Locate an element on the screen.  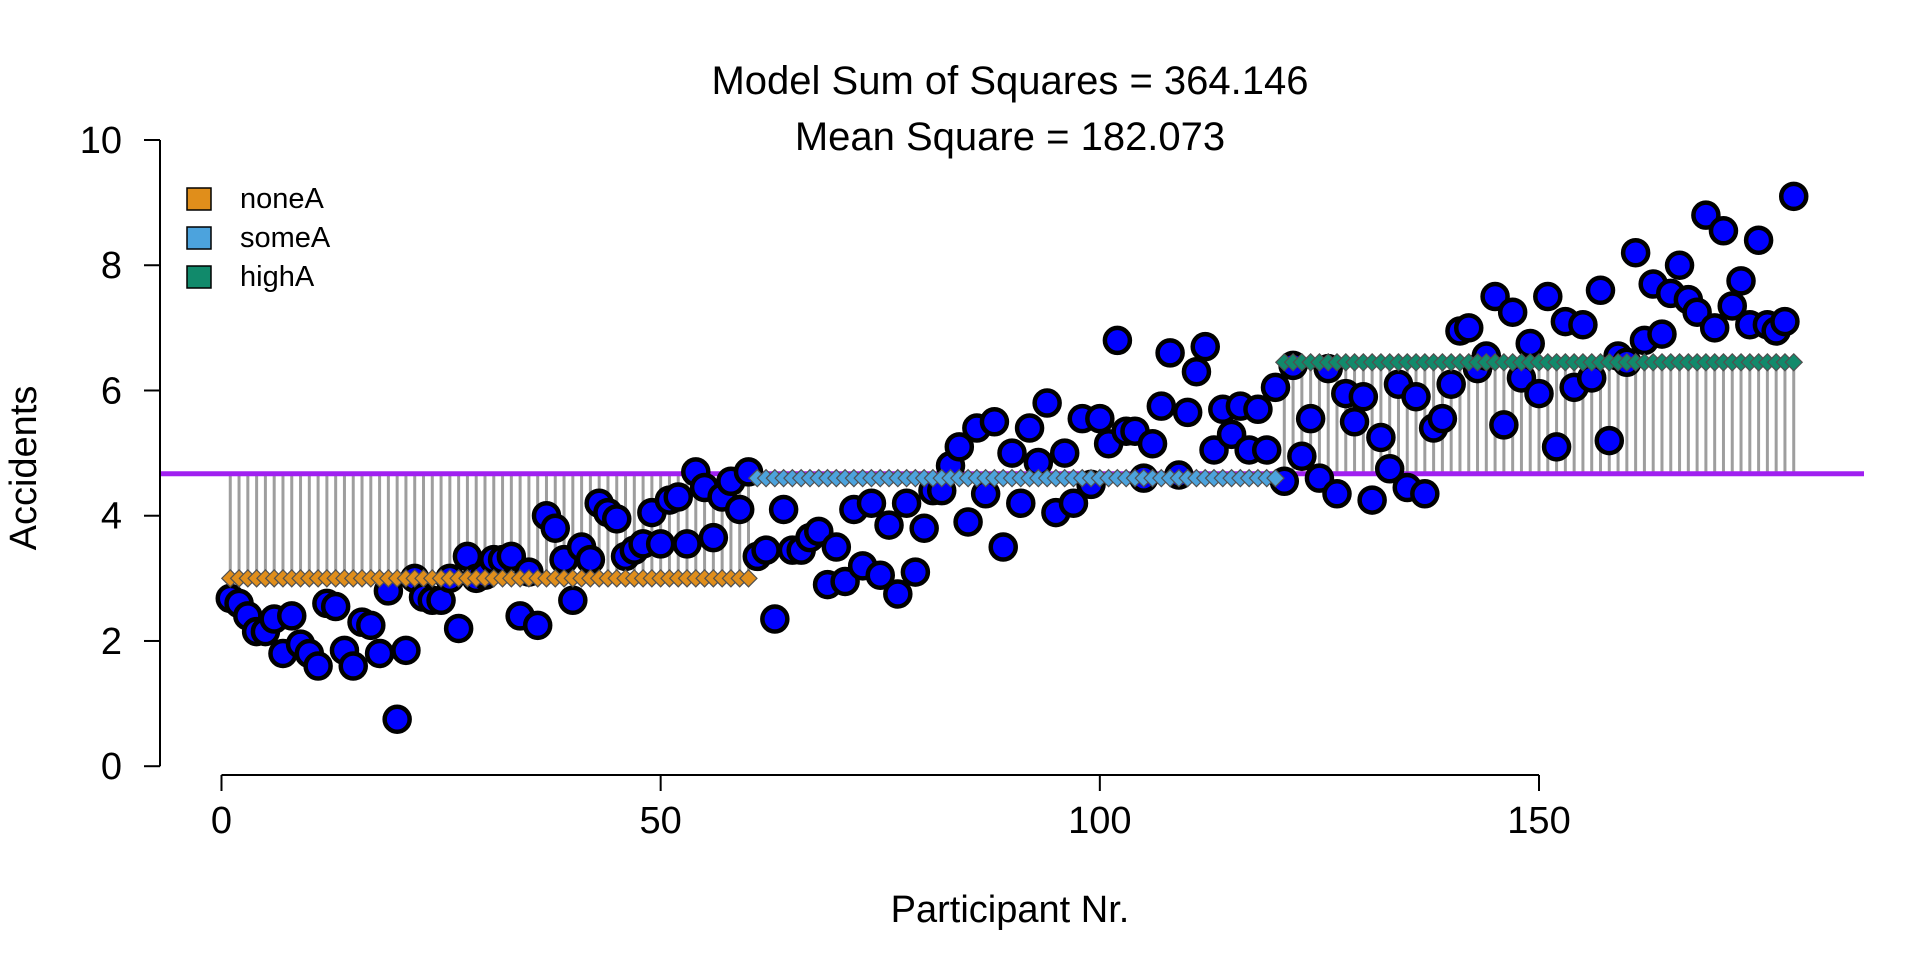
x-axis-label: Participant Nr. is located at coordinates (1010, 910).